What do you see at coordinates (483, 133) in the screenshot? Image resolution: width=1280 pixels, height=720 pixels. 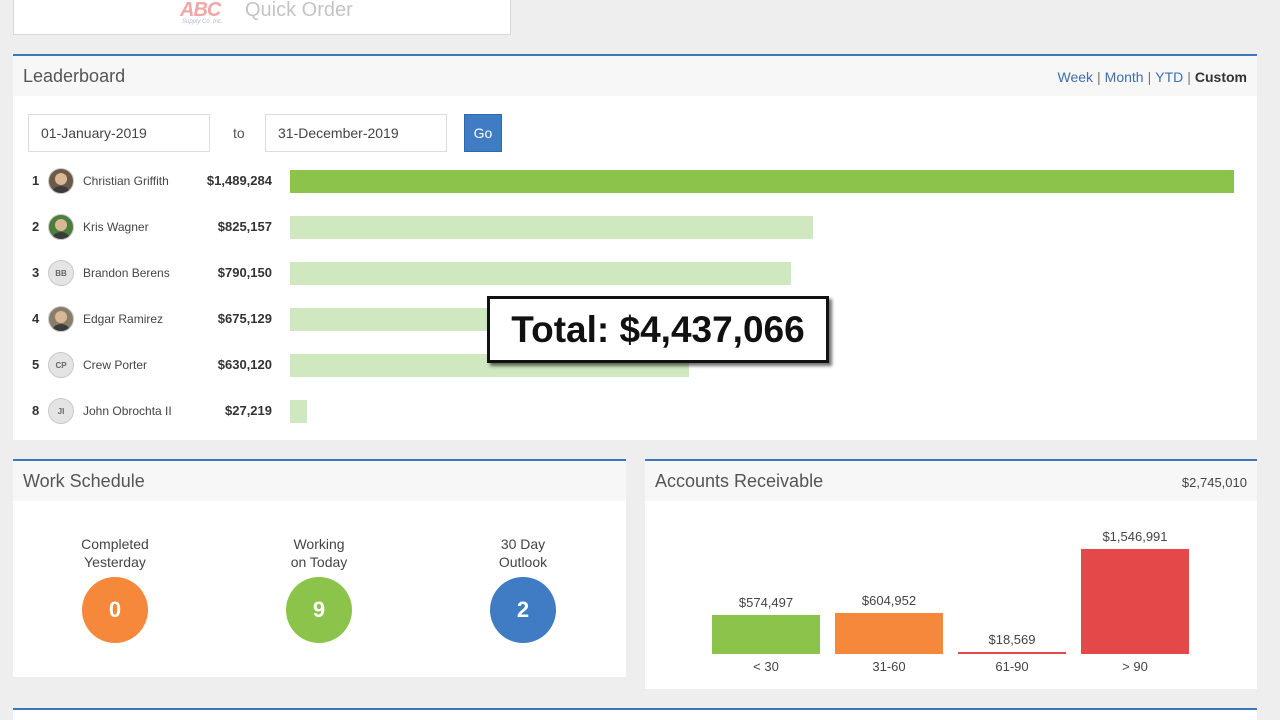 I see `go-button: Go` at bounding box center [483, 133].